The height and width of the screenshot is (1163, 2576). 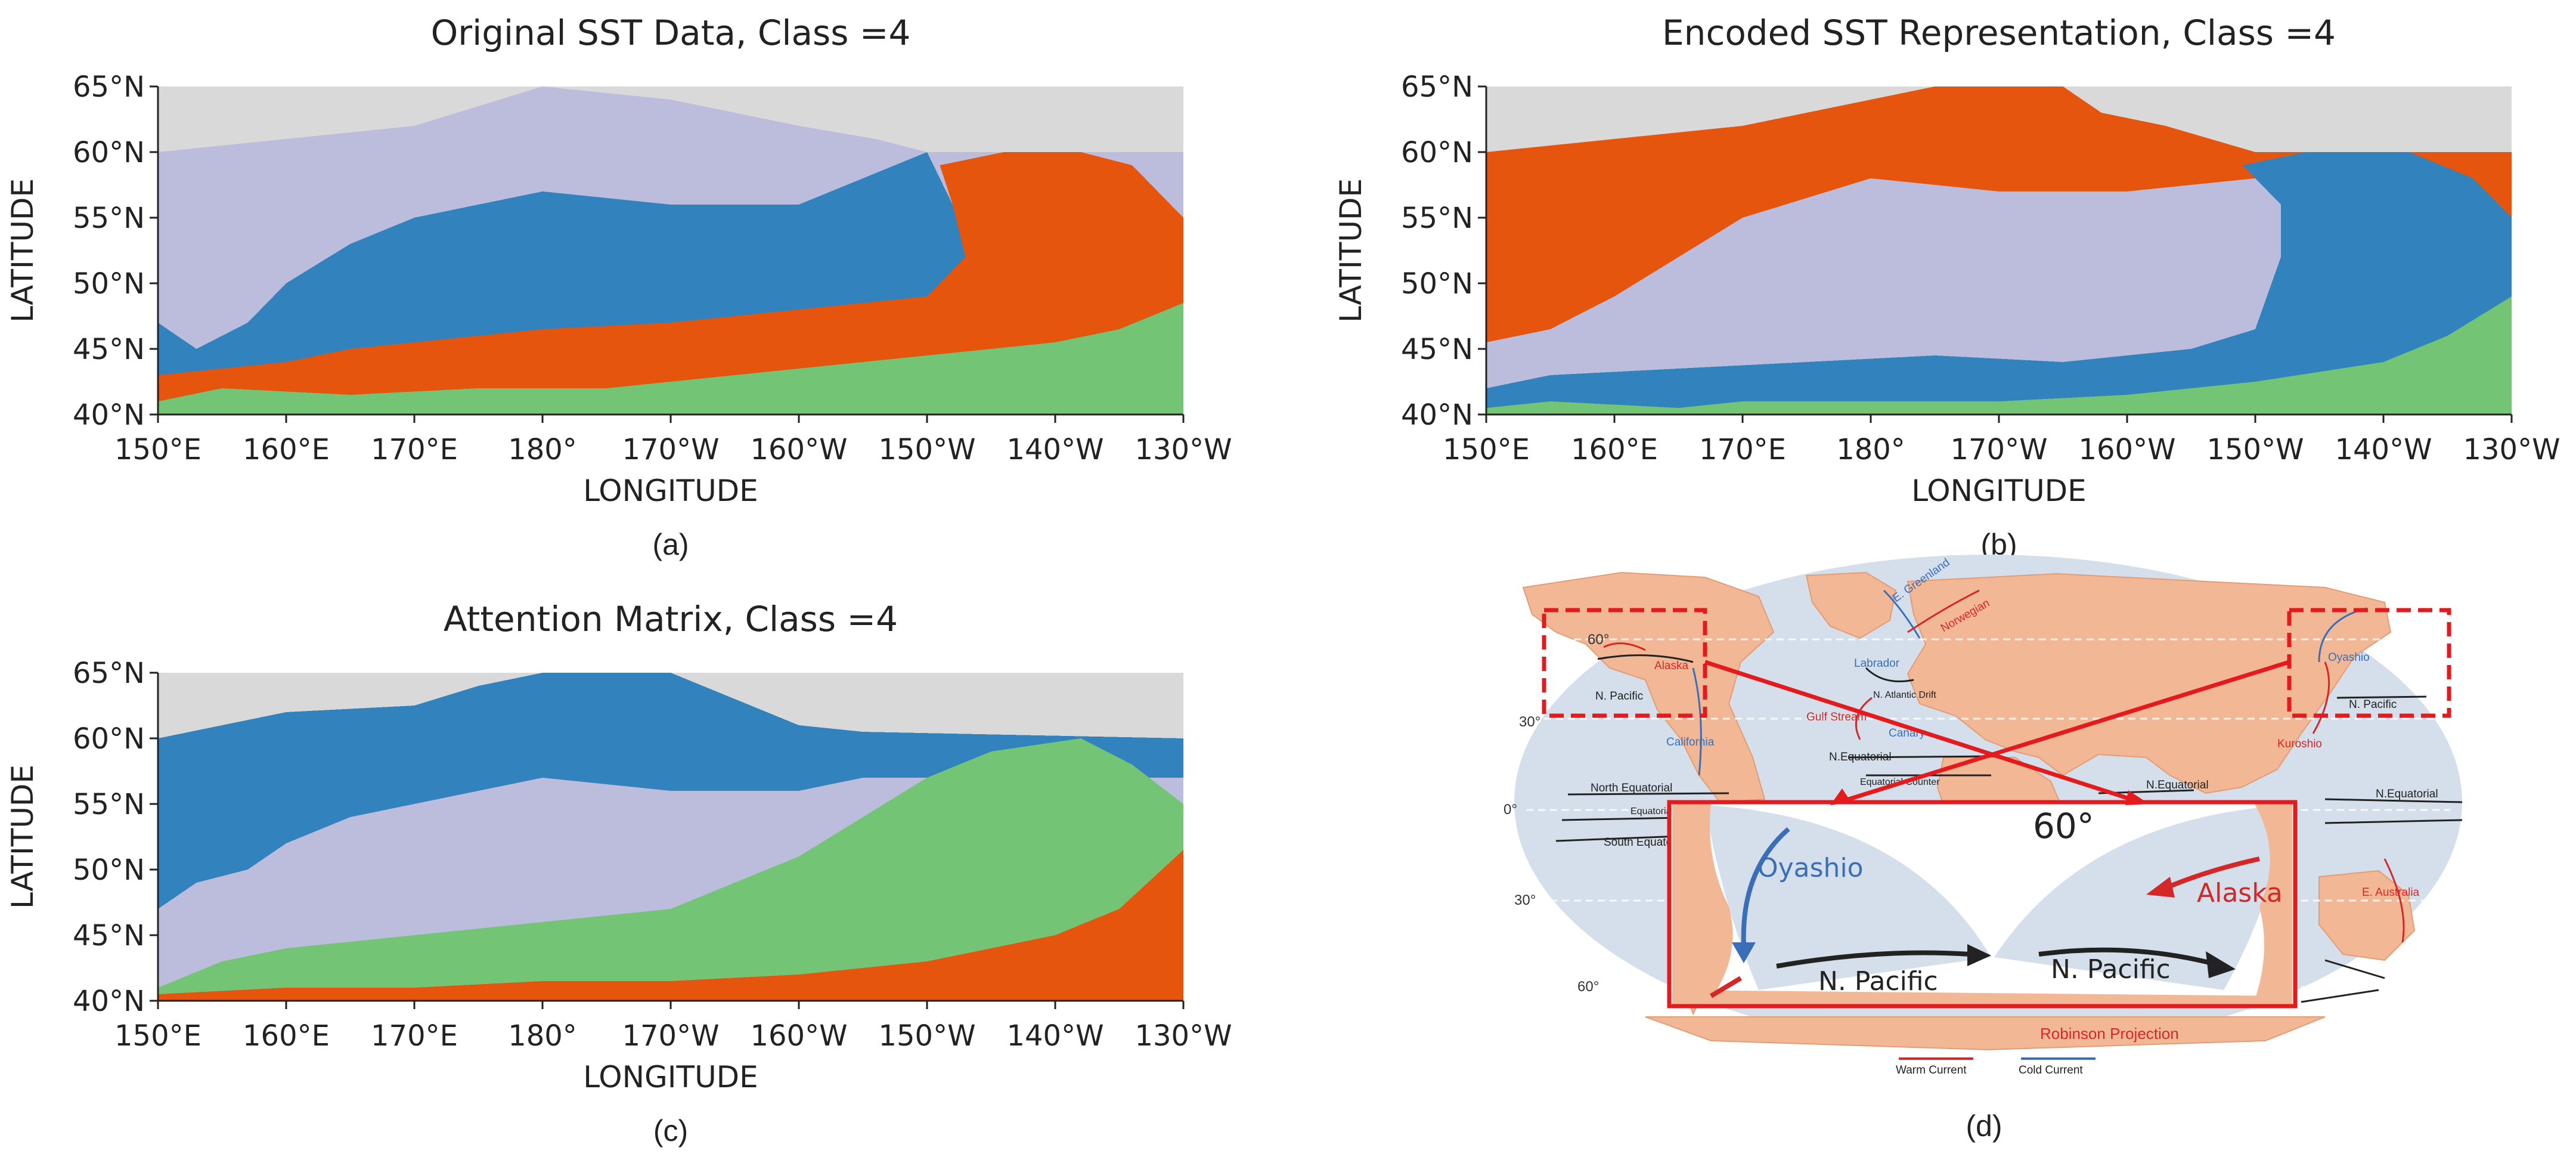 I want to click on zoom-oyashio-arrow, so click(x=1765, y=886).